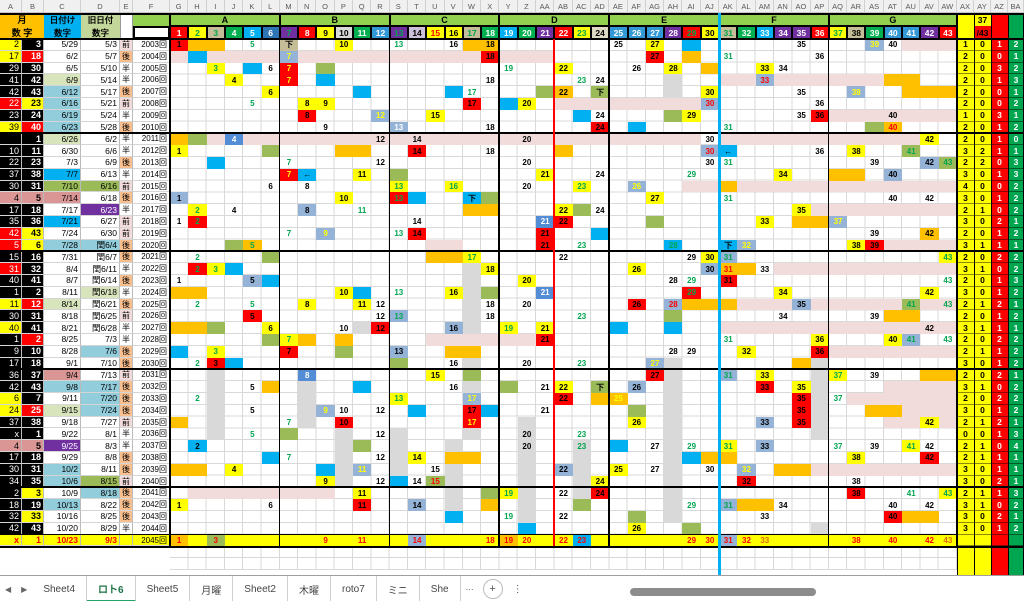 The height and width of the screenshot is (601, 1024). What do you see at coordinates (100, 80) in the screenshot?
I see `old-calendar-date: 5/14` at bounding box center [100, 80].